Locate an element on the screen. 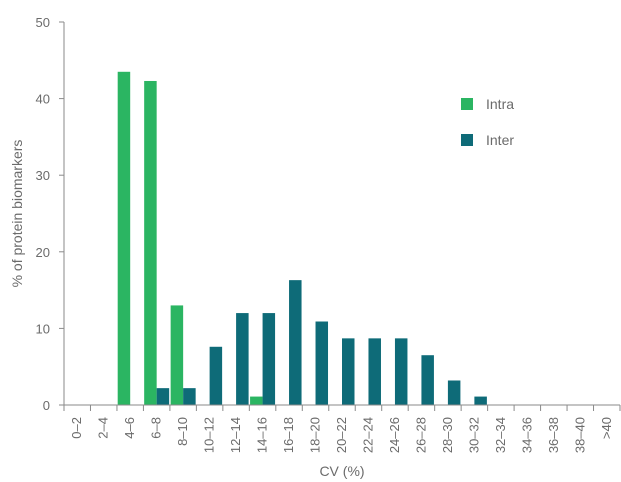 The width and height of the screenshot is (621, 482). x-tick-label: 6–8 is located at coordinates (156, 428).